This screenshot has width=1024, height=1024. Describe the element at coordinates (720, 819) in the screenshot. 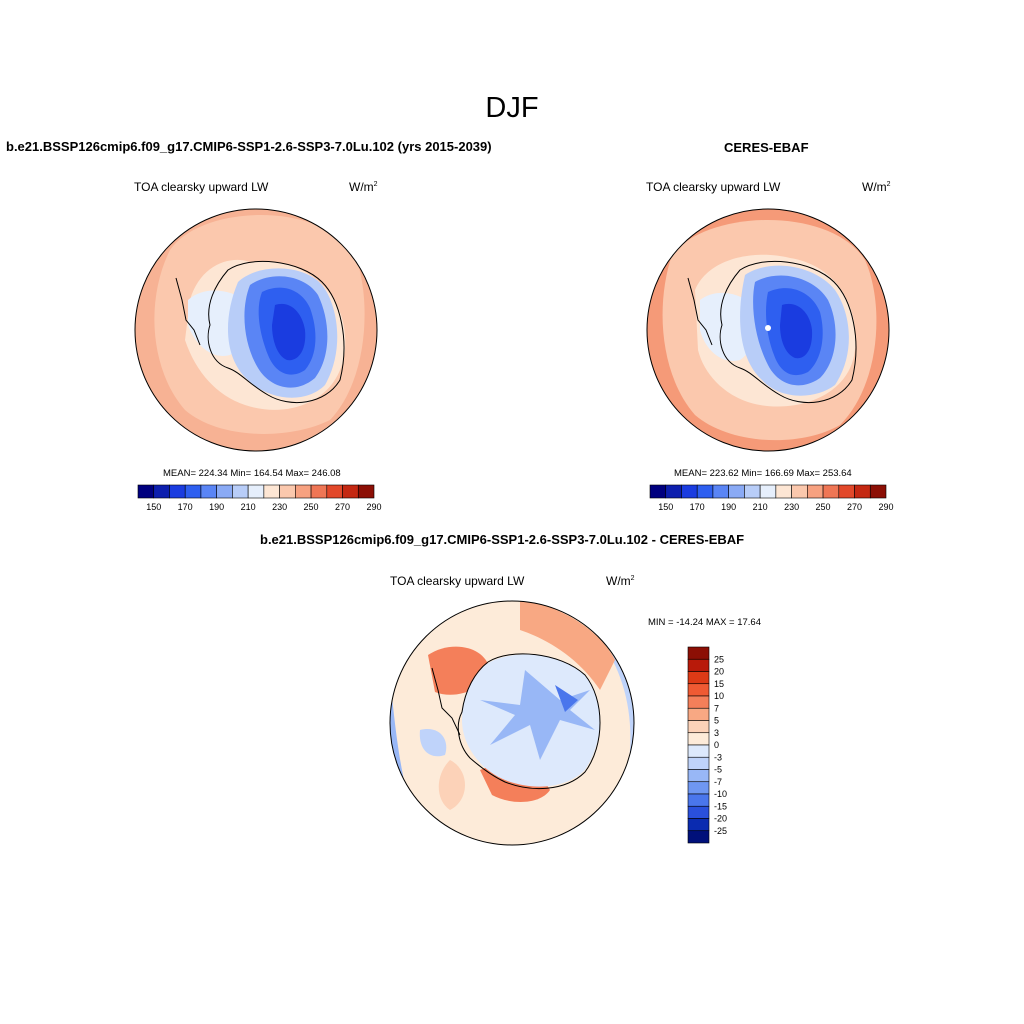

I see `colorbar-3-tick-label: -20` at that location.